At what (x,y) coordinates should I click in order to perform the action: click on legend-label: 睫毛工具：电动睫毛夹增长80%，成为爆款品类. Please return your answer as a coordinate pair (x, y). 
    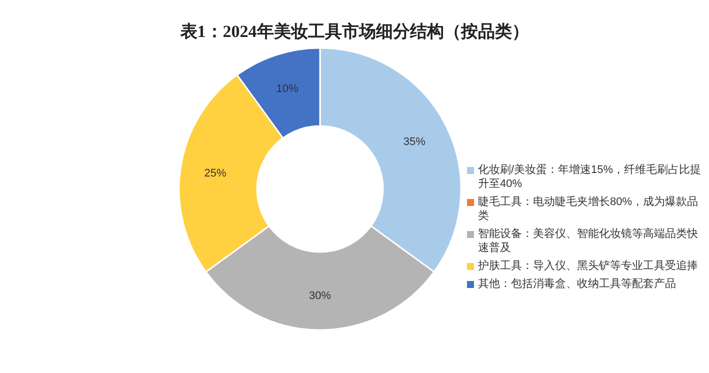
    Looking at the image, I should click on (589, 209).